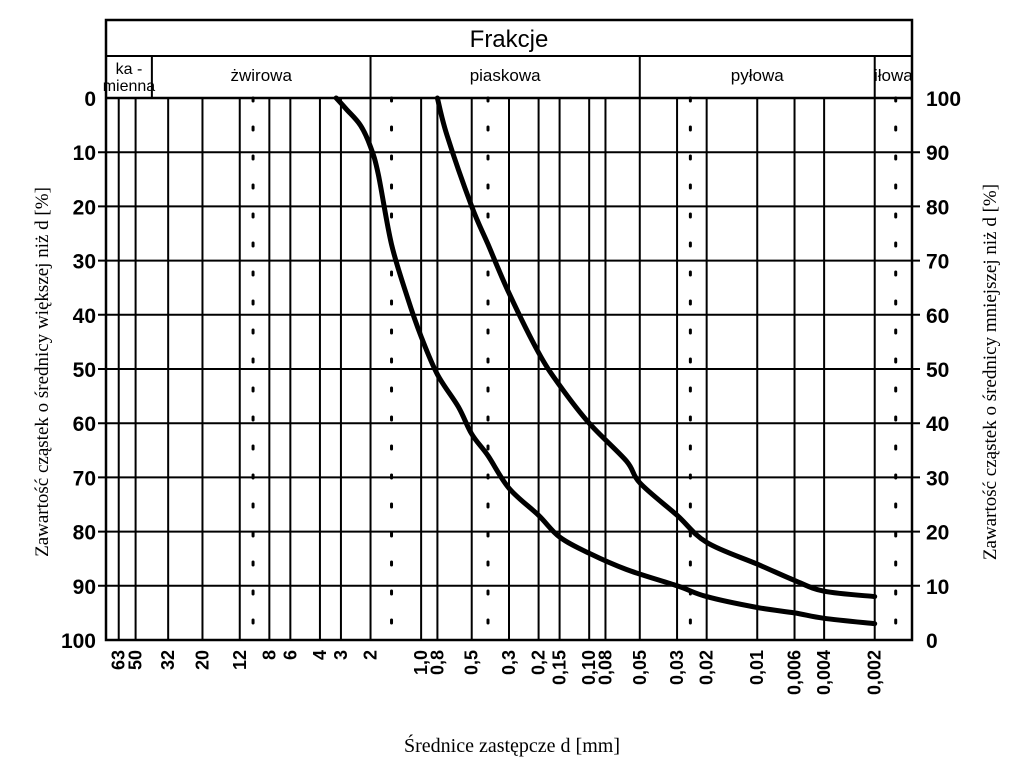 This screenshot has height=776, width=1024. What do you see at coordinates (707, 667) in the screenshot?
I see `x-tick-label: 0,02` at bounding box center [707, 667].